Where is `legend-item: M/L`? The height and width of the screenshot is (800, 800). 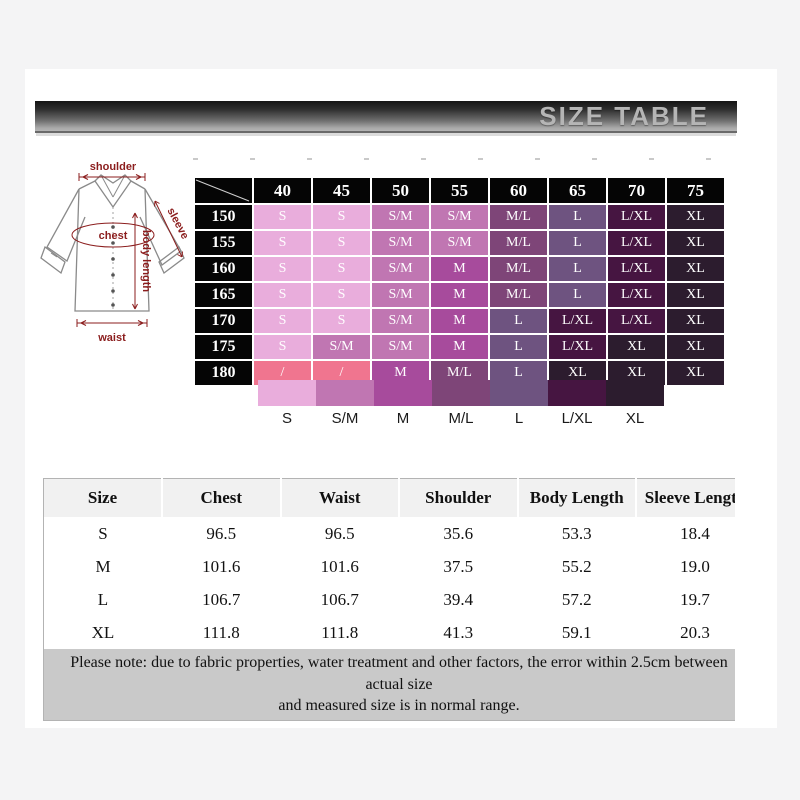 legend-item: M/L is located at coordinates (461, 405).